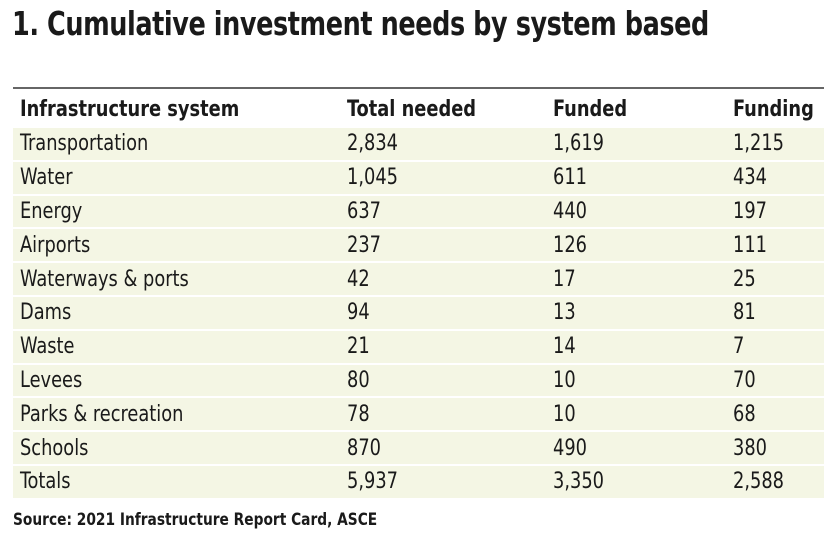 The image size is (824, 536). Describe the element at coordinates (739, 347) in the screenshot. I see `table-cell: 7` at that location.